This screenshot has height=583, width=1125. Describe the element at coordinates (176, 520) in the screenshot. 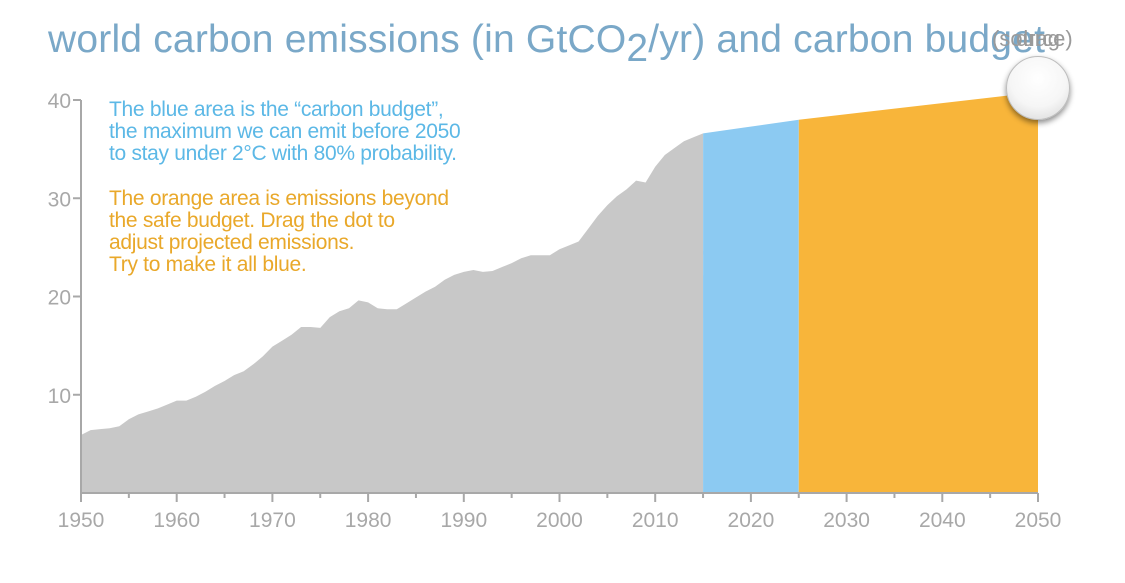

I see `x-tick-label: 1960` at that location.